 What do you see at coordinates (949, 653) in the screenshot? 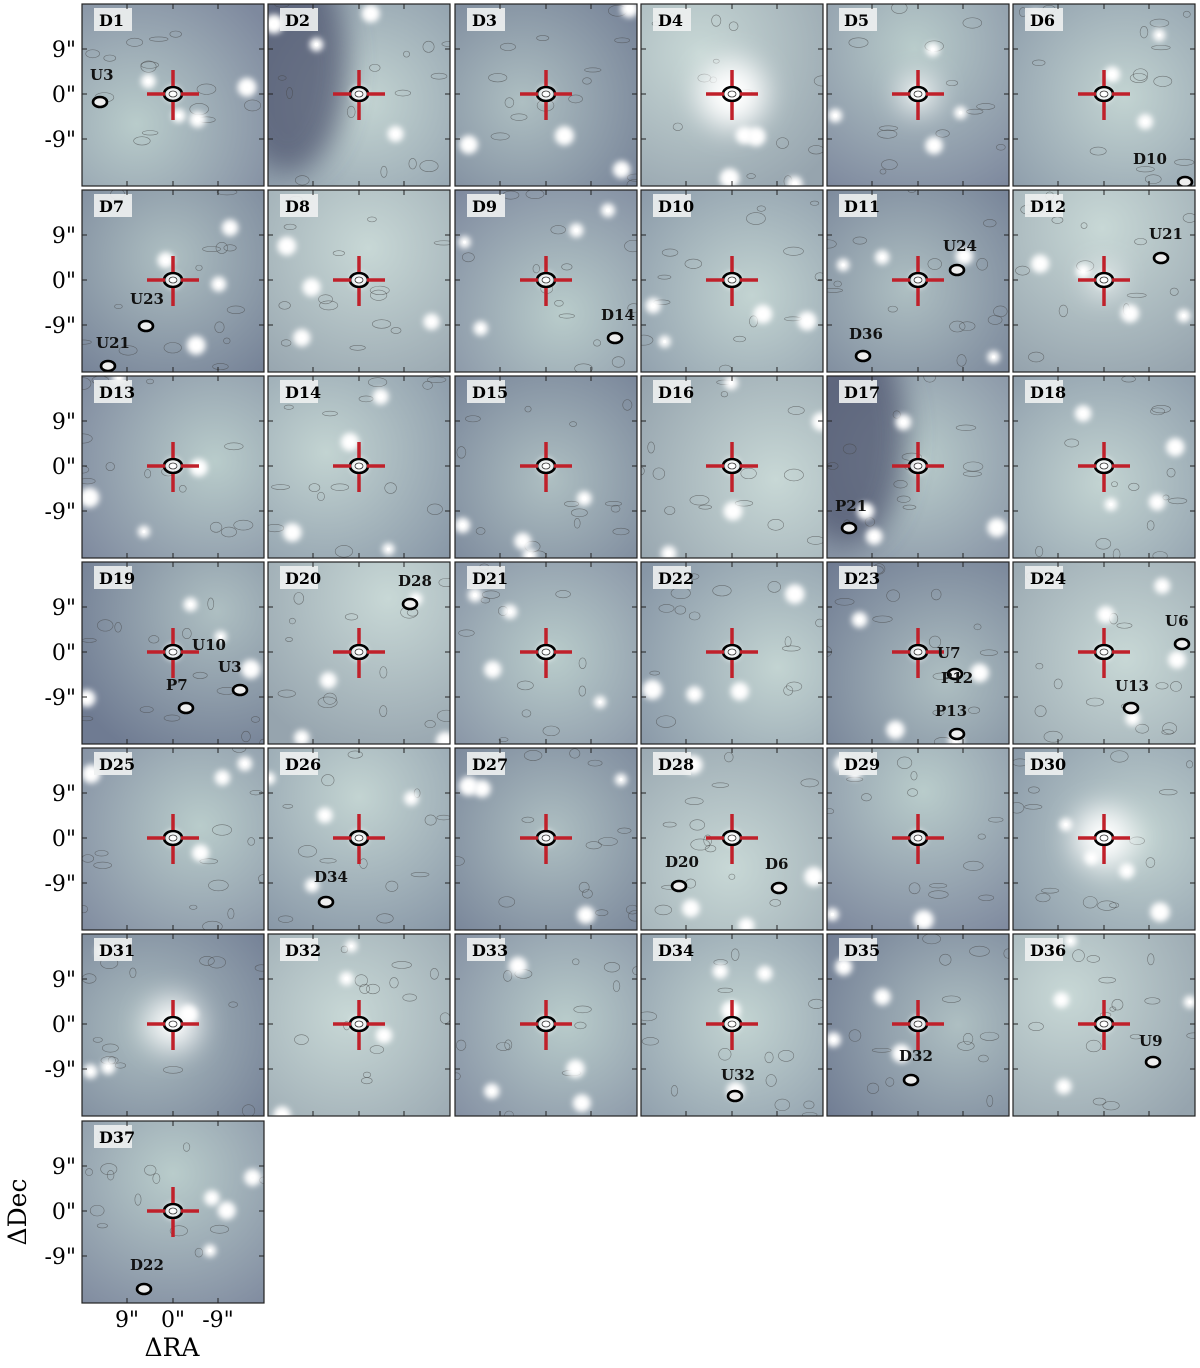
I see `source-annotation: U7` at bounding box center [949, 653].